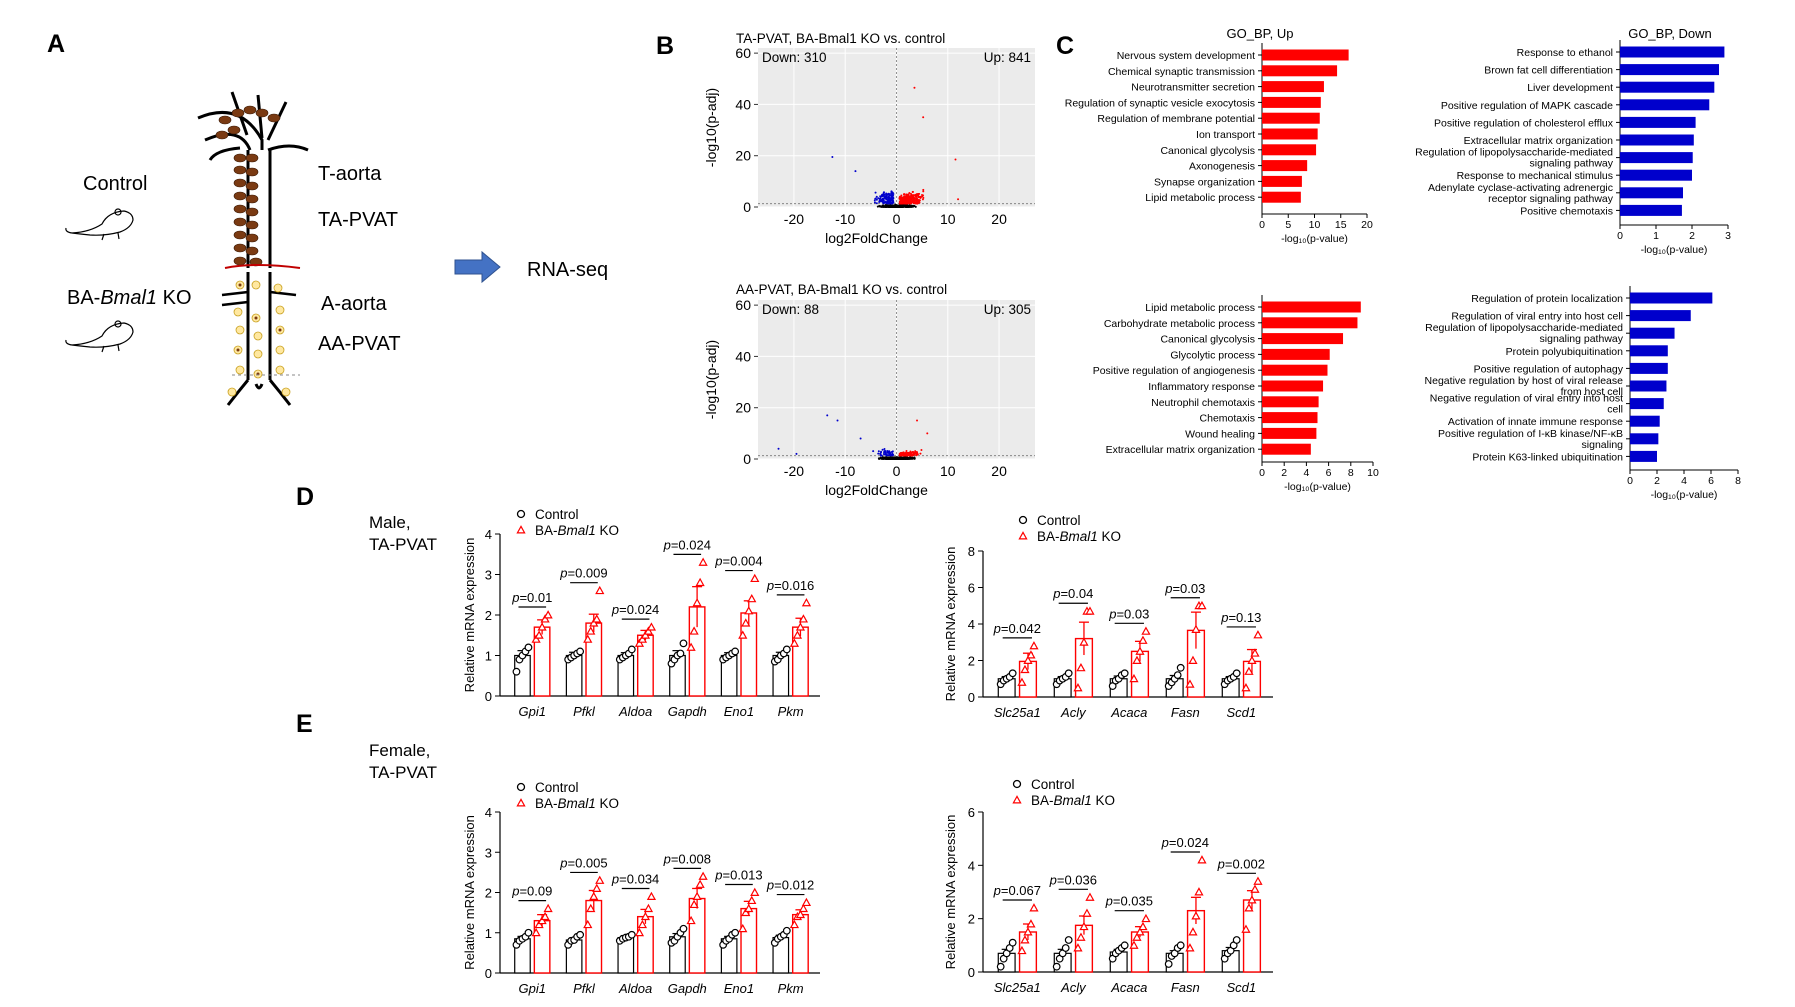 This screenshot has height=1007, width=1795. I want to click on panel-label-a: A, so click(56, 44).